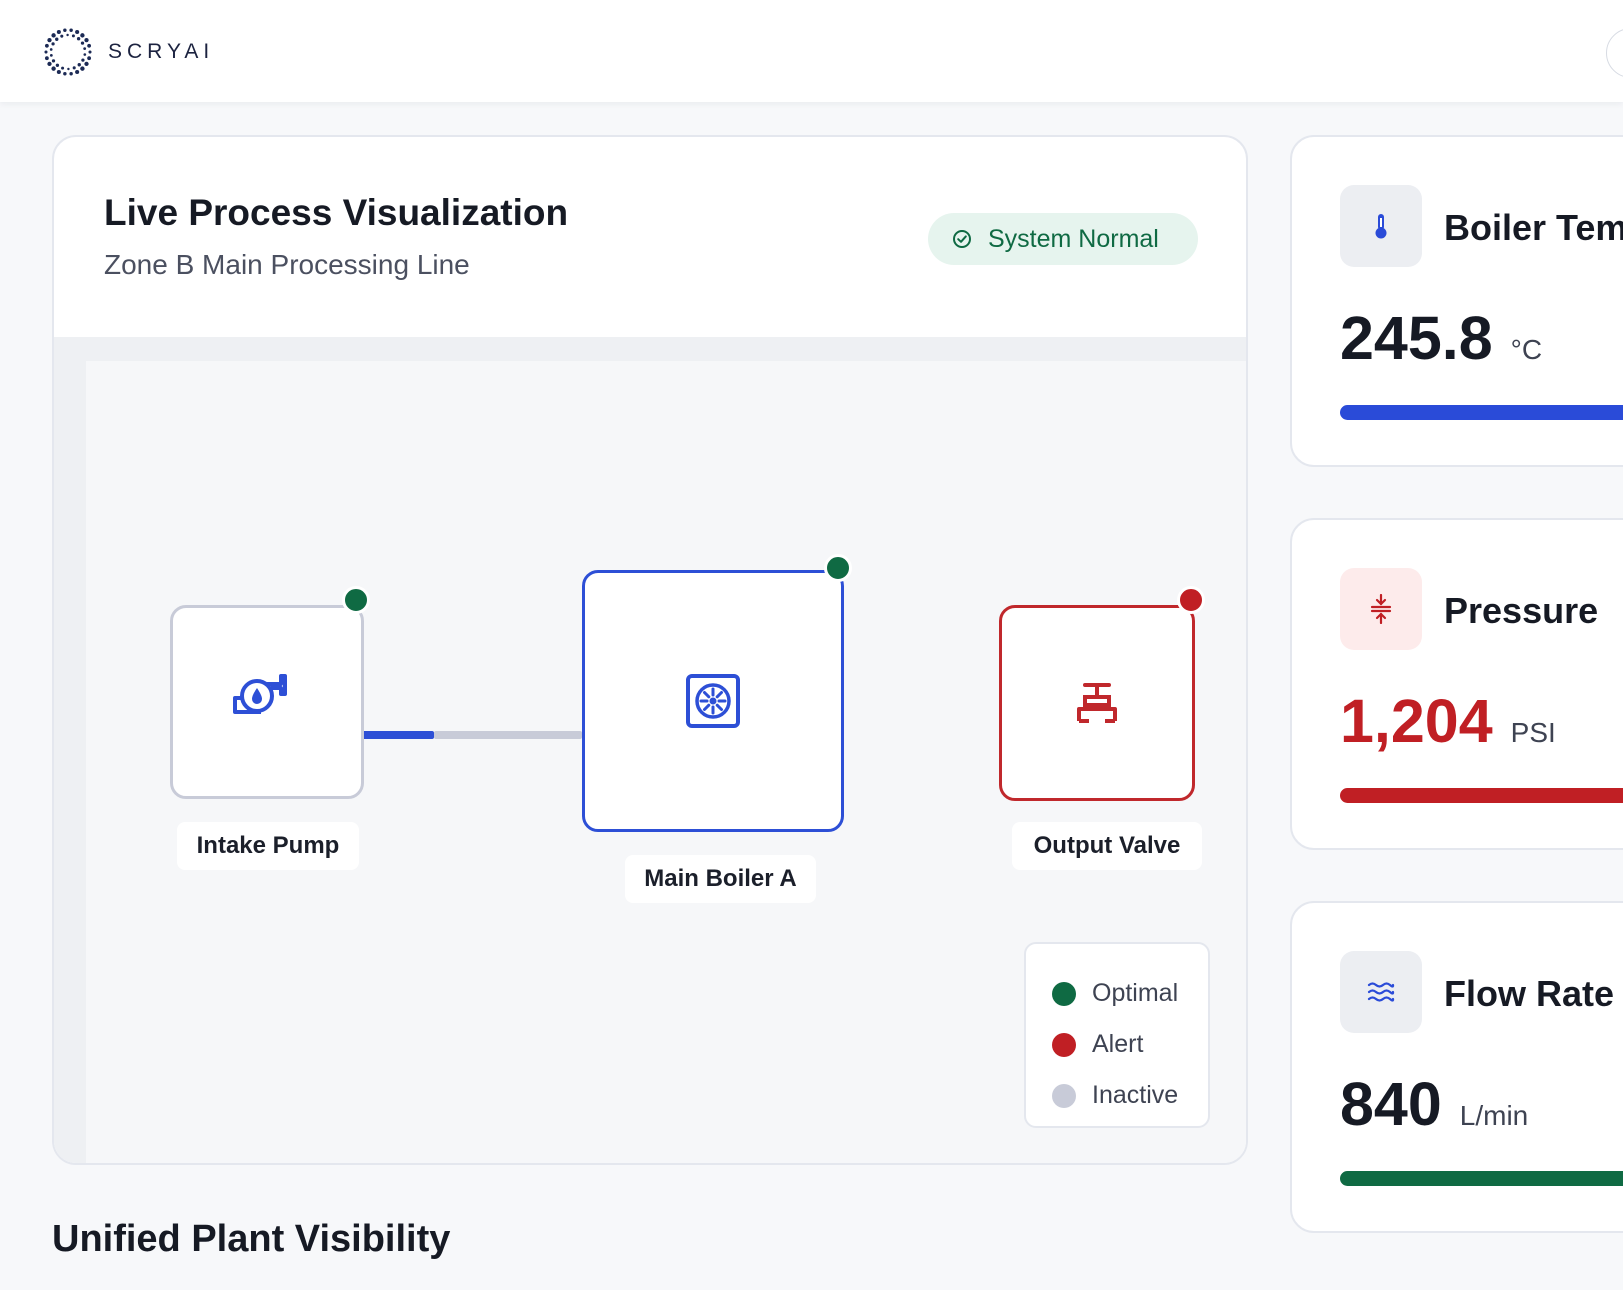 The width and height of the screenshot is (1623, 1290). Describe the element at coordinates (1064, 1095) in the screenshot. I see `legend-swatch-inactive` at that location.